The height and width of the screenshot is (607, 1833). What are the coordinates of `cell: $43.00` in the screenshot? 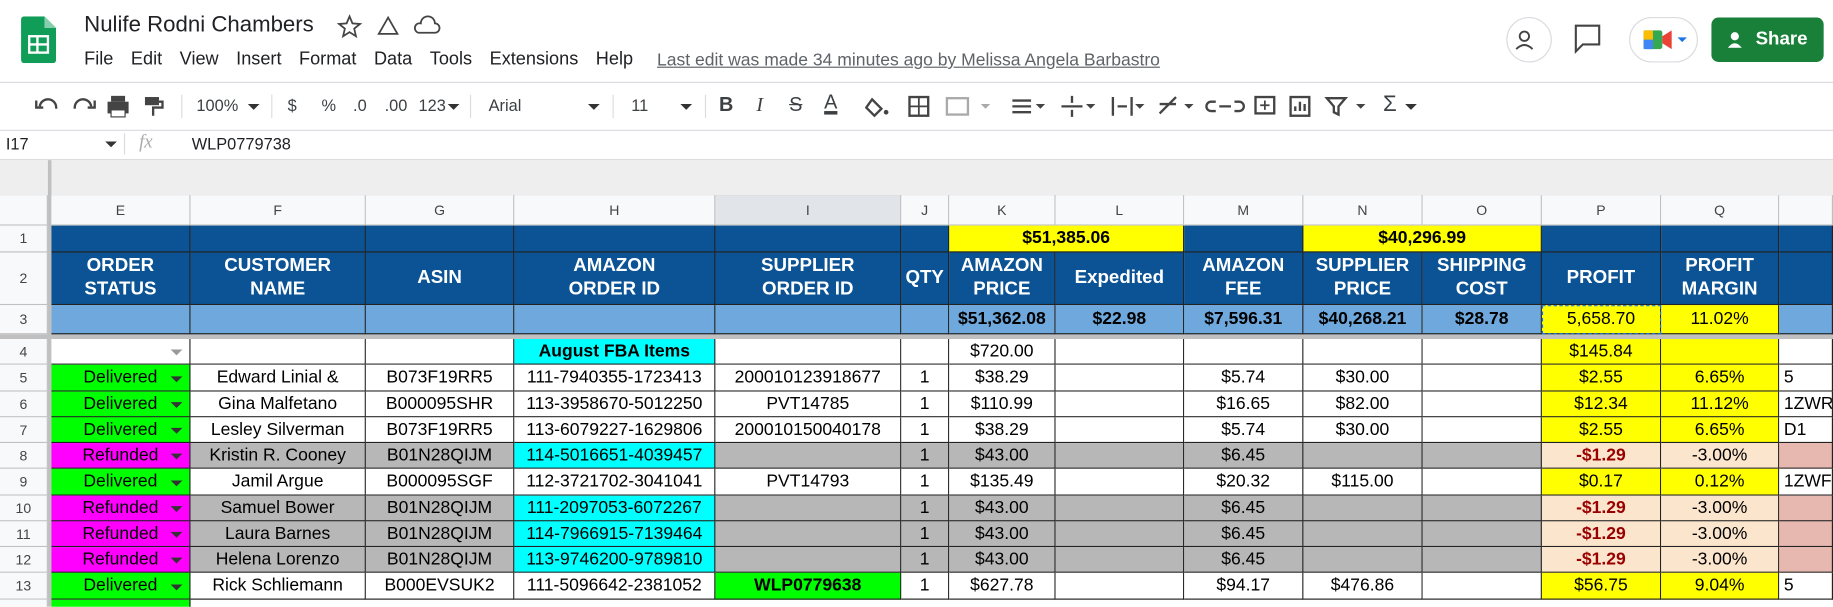 It's located at (1002, 560).